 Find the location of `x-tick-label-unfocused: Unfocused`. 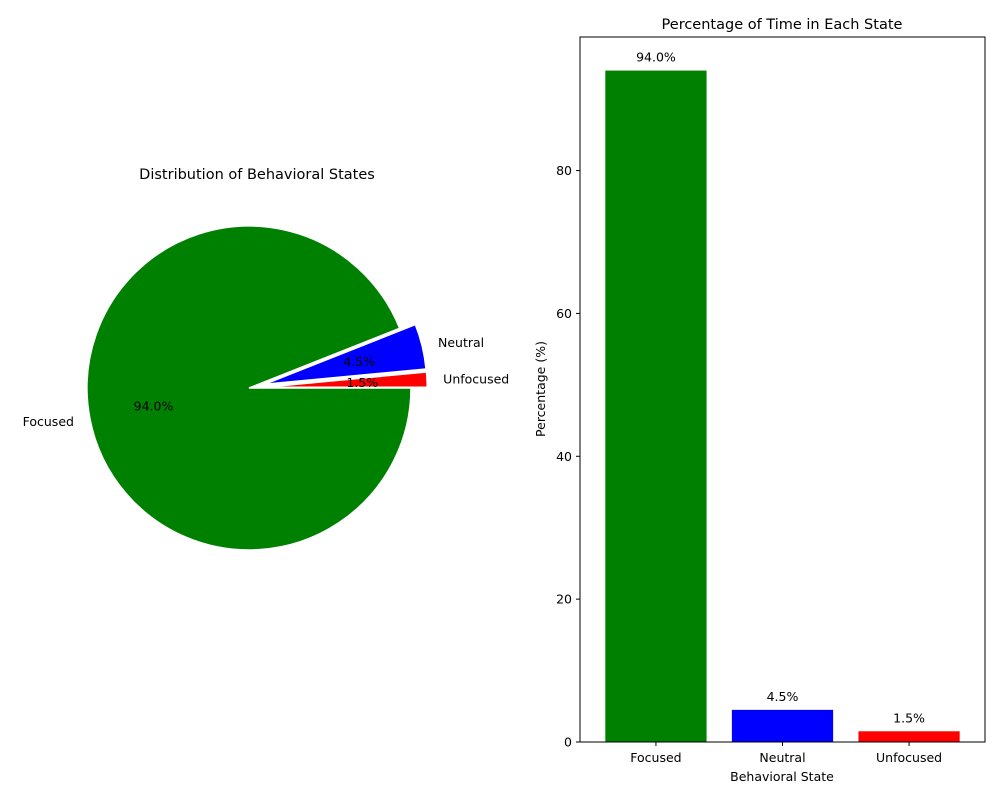

x-tick-label-unfocused: Unfocused is located at coordinates (909, 757).